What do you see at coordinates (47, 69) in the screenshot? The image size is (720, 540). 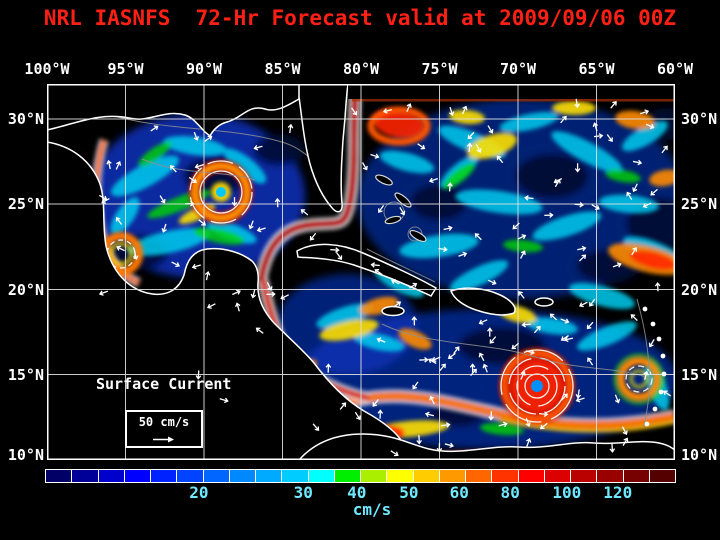 I see `lon-tick-label: 100°W` at bounding box center [47, 69].